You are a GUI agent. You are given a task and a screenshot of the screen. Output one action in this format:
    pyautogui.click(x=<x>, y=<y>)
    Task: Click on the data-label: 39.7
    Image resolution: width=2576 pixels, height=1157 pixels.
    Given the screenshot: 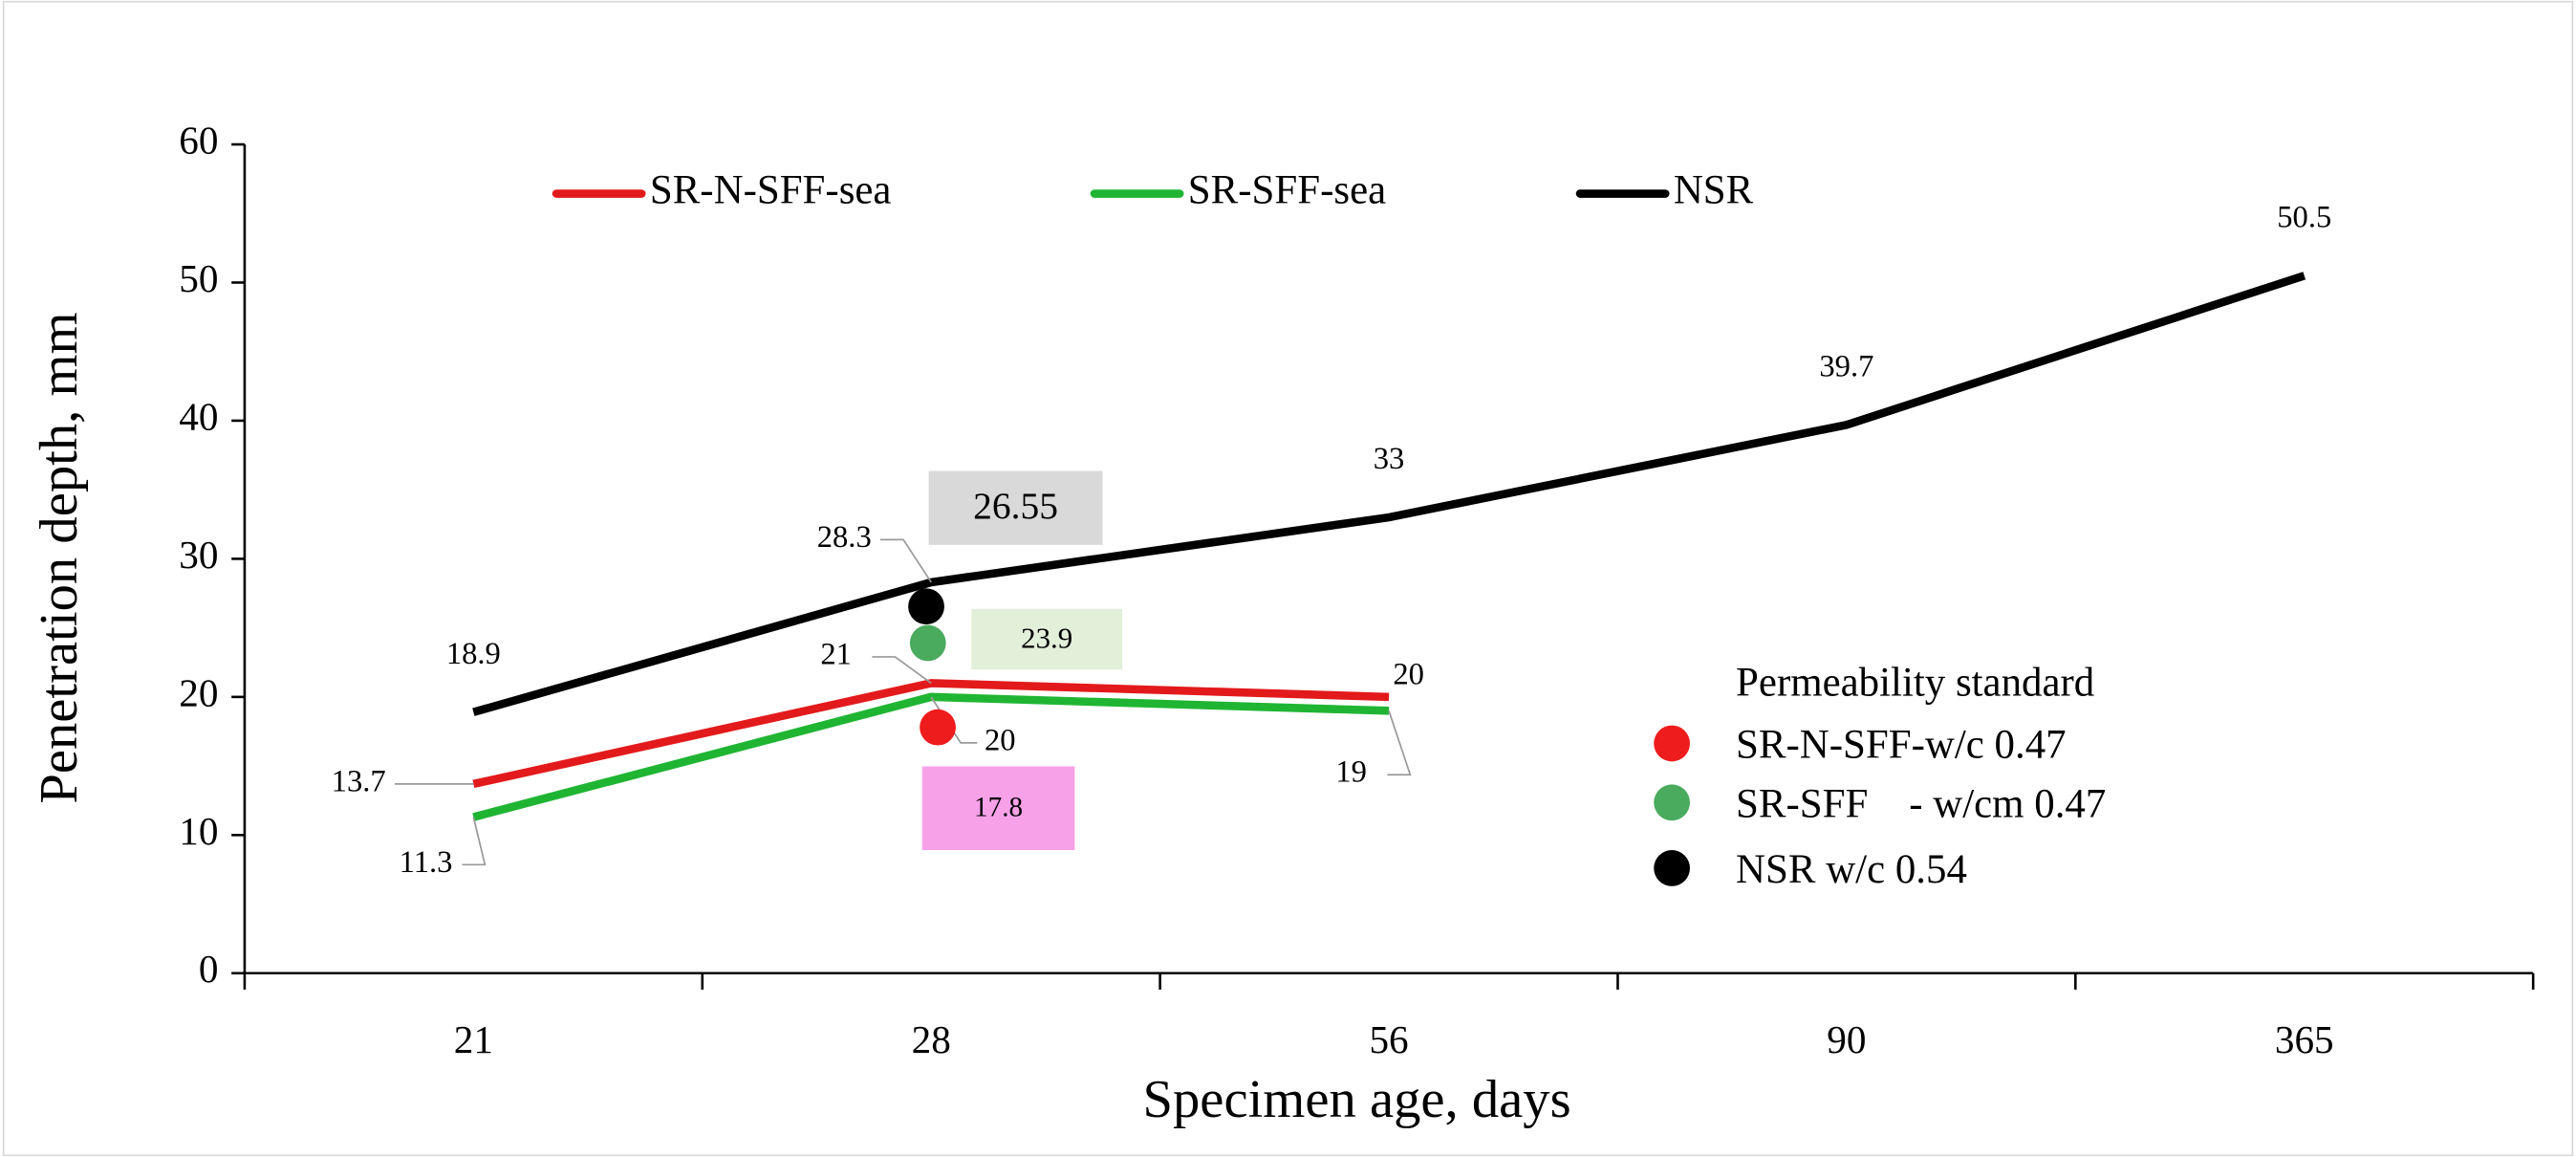 What is the action you would take?
    pyautogui.click(x=1846, y=366)
    